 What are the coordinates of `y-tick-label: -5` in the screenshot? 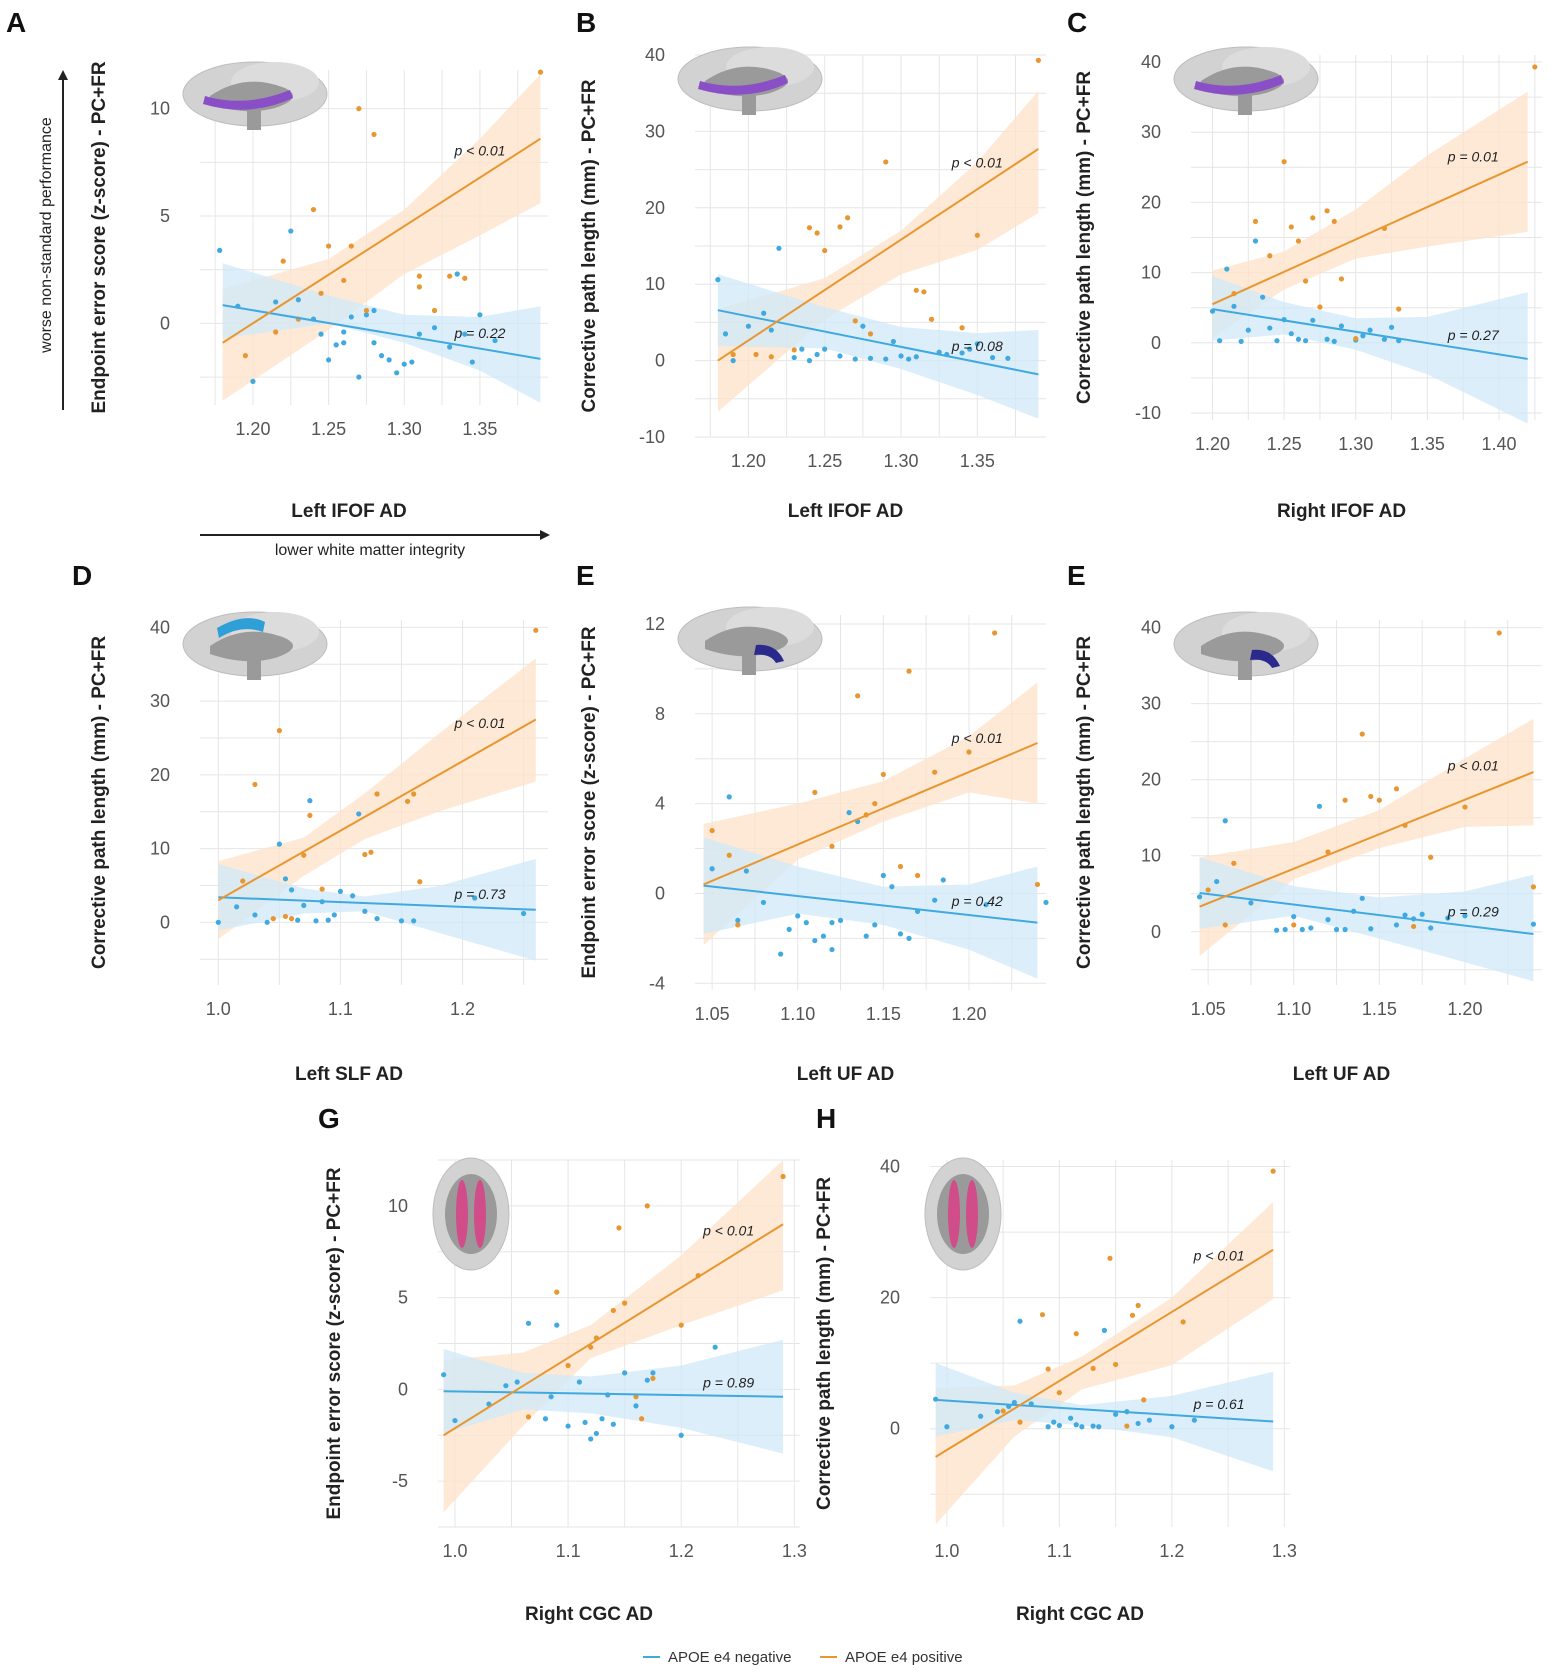 It's located at (400, 1481).